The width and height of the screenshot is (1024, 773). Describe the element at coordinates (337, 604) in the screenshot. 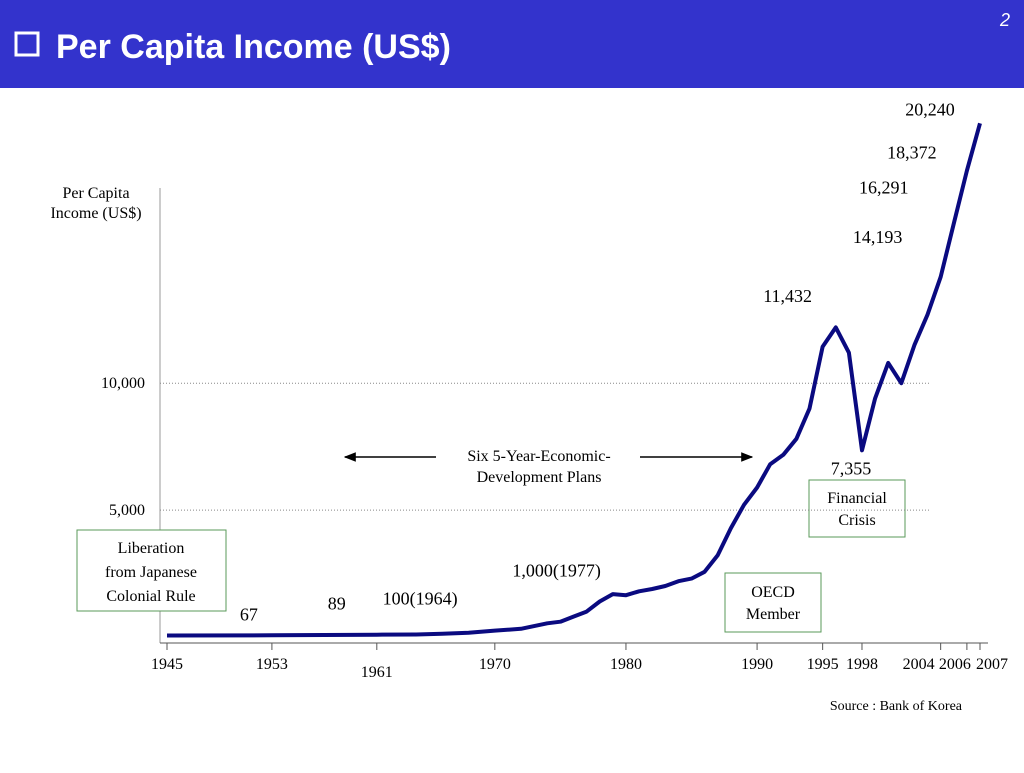

I see `data-label: 89` at that location.